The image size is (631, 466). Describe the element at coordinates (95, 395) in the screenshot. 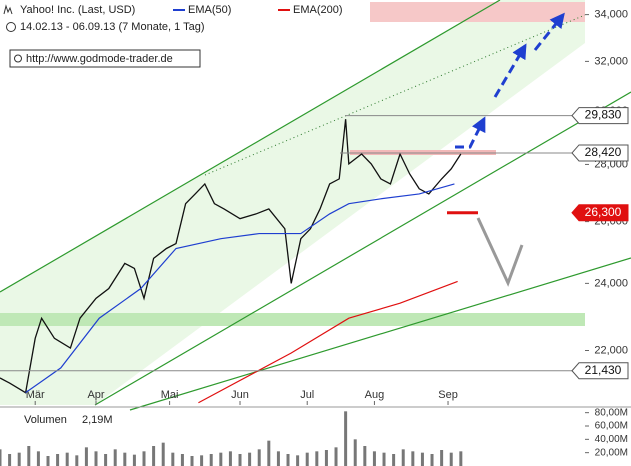

I see `x-tick-label: Apr` at that location.